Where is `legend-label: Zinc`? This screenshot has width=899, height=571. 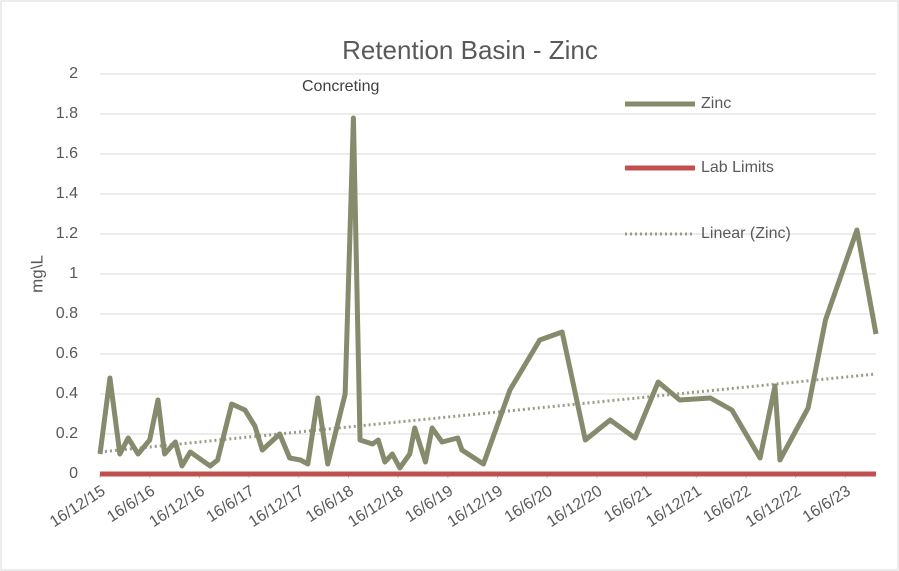 legend-label: Zinc is located at coordinates (716, 103).